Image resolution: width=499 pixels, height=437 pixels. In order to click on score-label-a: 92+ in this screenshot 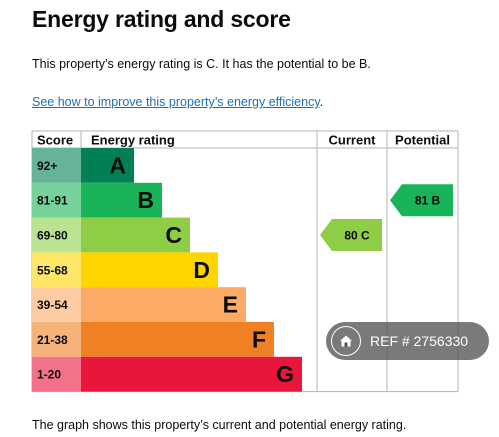, I will do `click(47, 166)`.